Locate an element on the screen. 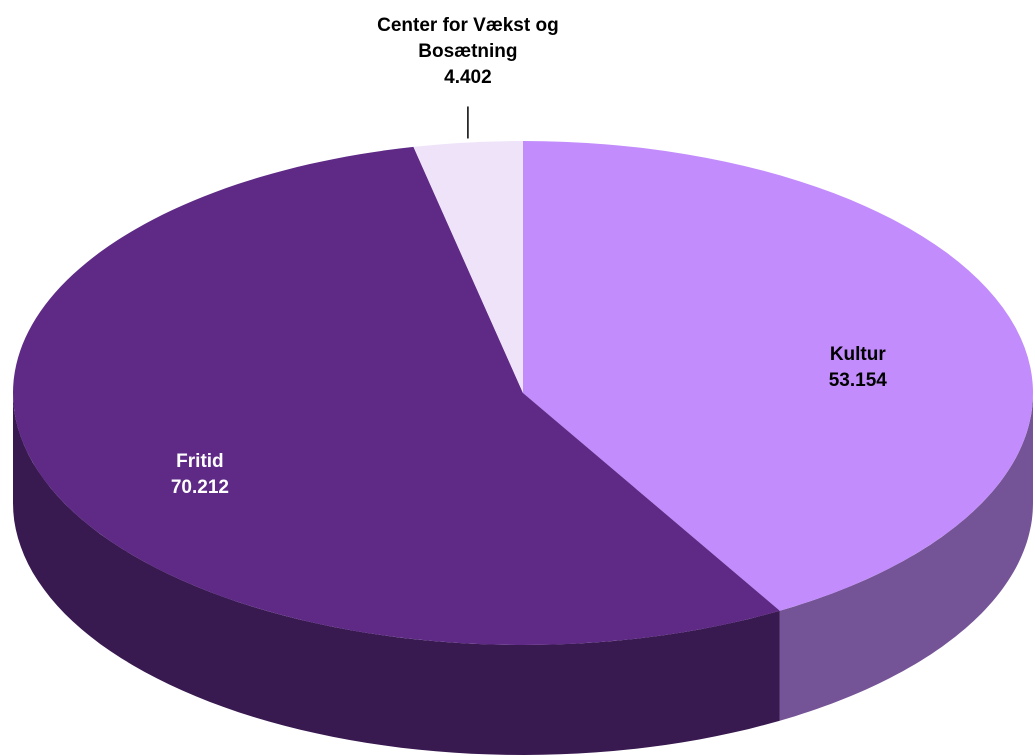 Image resolution: width=1035 pixels, height=756 pixels. category-label: Fritid is located at coordinates (200, 462).